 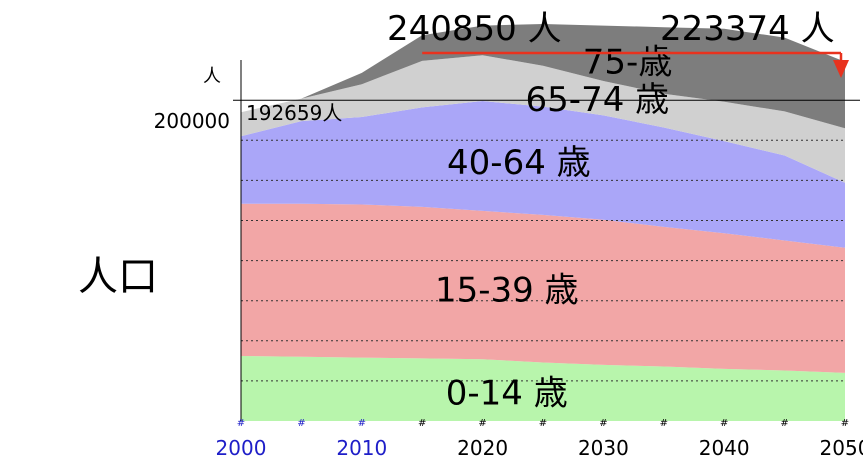 What do you see at coordinates (519, 163) in the screenshot?
I see `series-label: 40-64 歳` at bounding box center [519, 163].